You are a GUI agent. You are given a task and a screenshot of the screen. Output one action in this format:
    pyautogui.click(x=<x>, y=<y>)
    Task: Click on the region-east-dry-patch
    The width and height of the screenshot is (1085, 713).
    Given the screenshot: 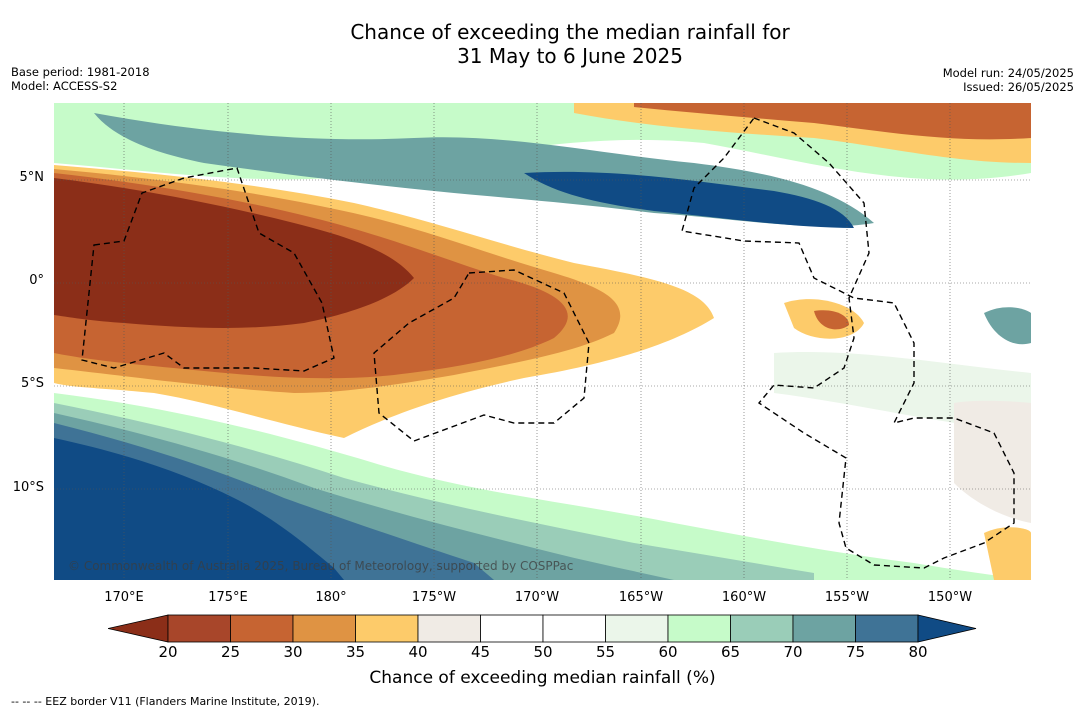 What is the action you would take?
    pyautogui.click(x=1007, y=553)
    